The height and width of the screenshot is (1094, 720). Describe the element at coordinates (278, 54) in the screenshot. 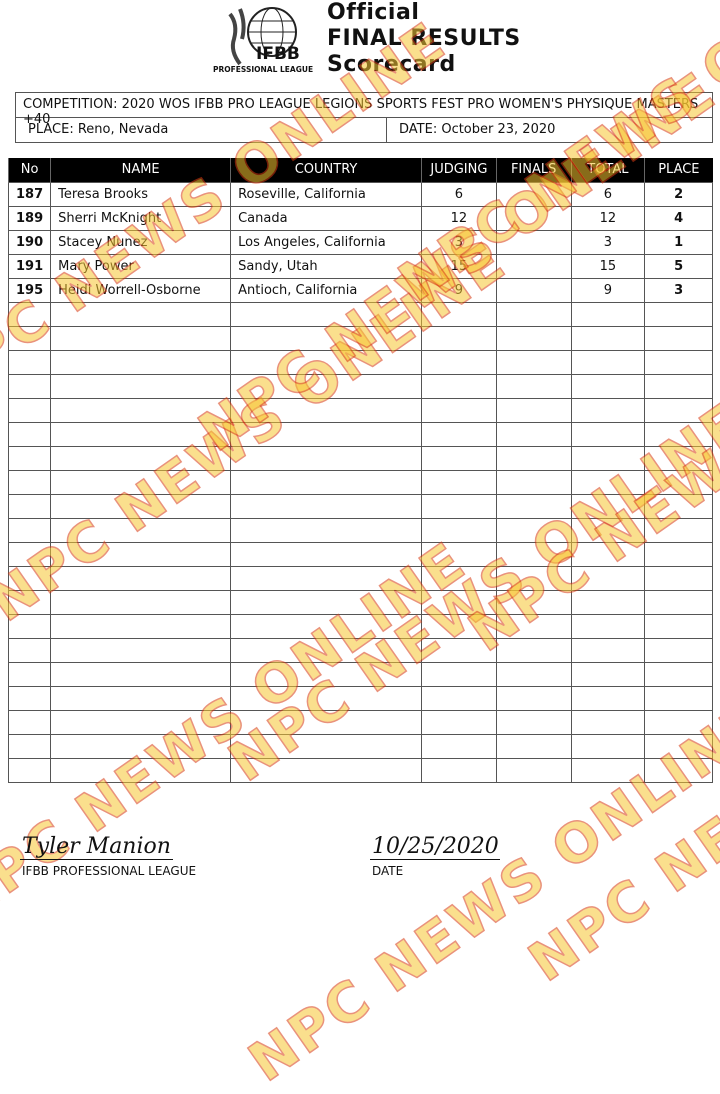

I see `svg-text: IFBB` at that location.